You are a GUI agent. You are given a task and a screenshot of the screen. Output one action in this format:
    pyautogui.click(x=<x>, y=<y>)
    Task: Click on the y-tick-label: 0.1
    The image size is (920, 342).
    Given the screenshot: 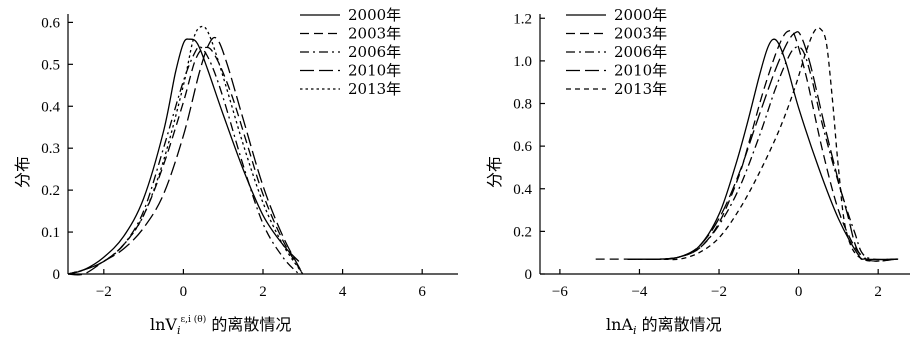 What is the action you would take?
    pyautogui.click(x=50, y=233)
    